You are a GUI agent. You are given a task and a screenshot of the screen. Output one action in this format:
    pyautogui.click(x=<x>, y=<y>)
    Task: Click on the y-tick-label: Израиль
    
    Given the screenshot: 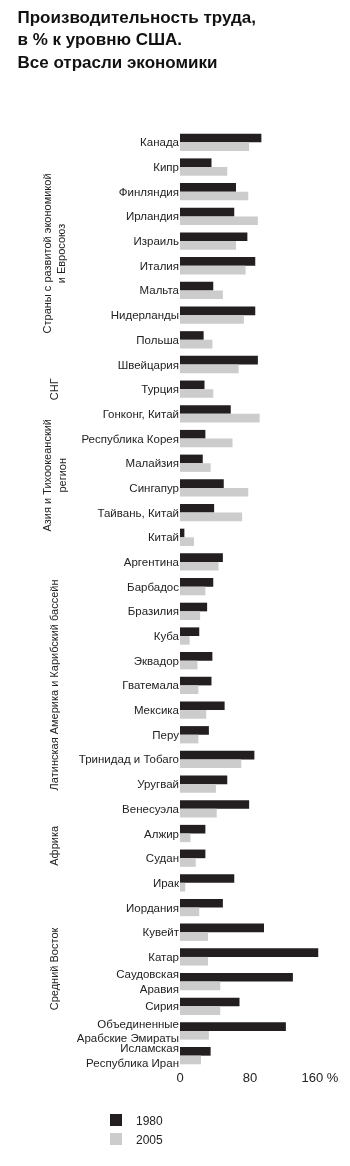 What is the action you would take?
    pyautogui.click(x=156, y=241)
    